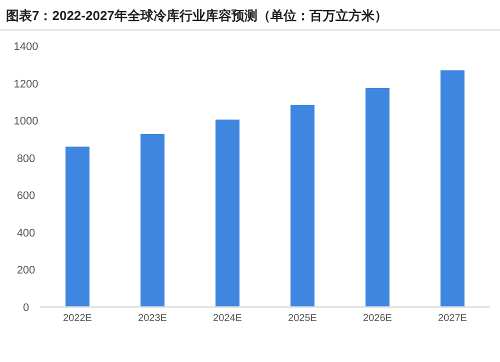 The image size is (500, 362). I want to click on ytick: 1200, so click(26, 84).